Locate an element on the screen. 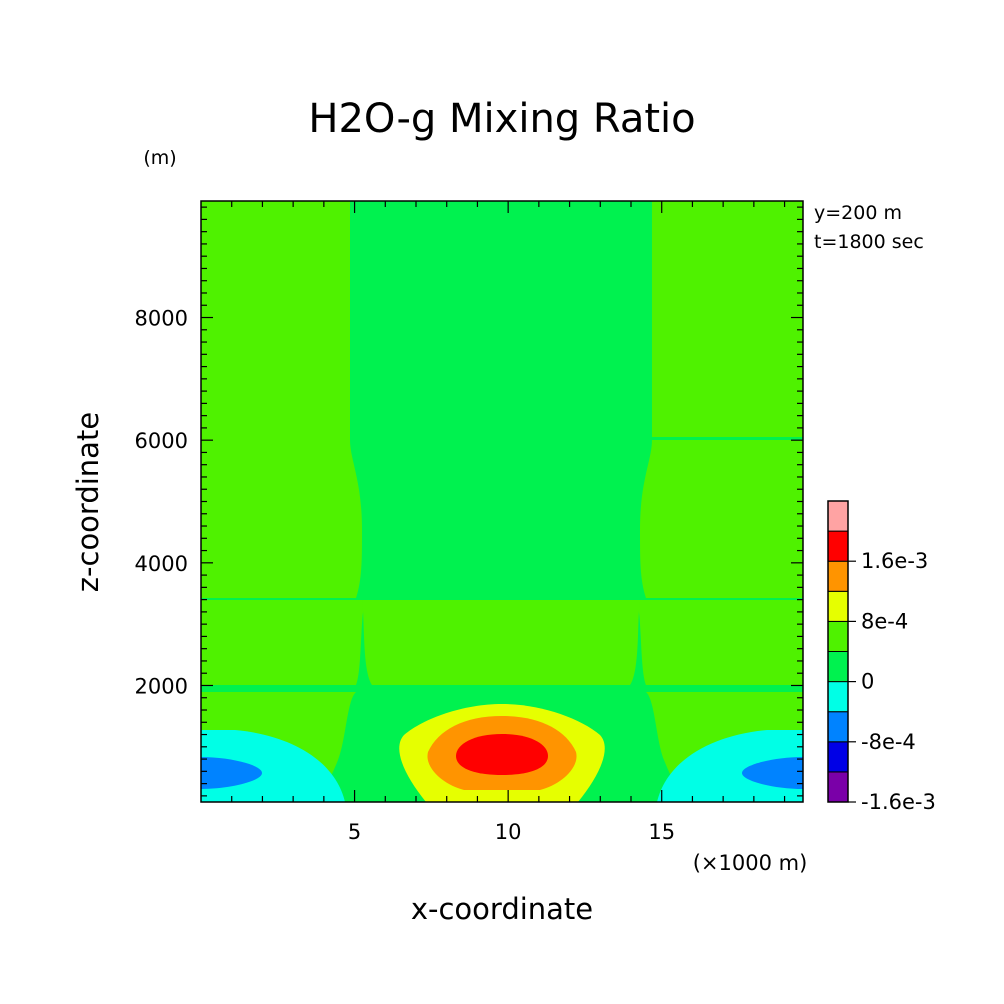  x-axis-label: x-coordinate is located at coordinates (502, 909).